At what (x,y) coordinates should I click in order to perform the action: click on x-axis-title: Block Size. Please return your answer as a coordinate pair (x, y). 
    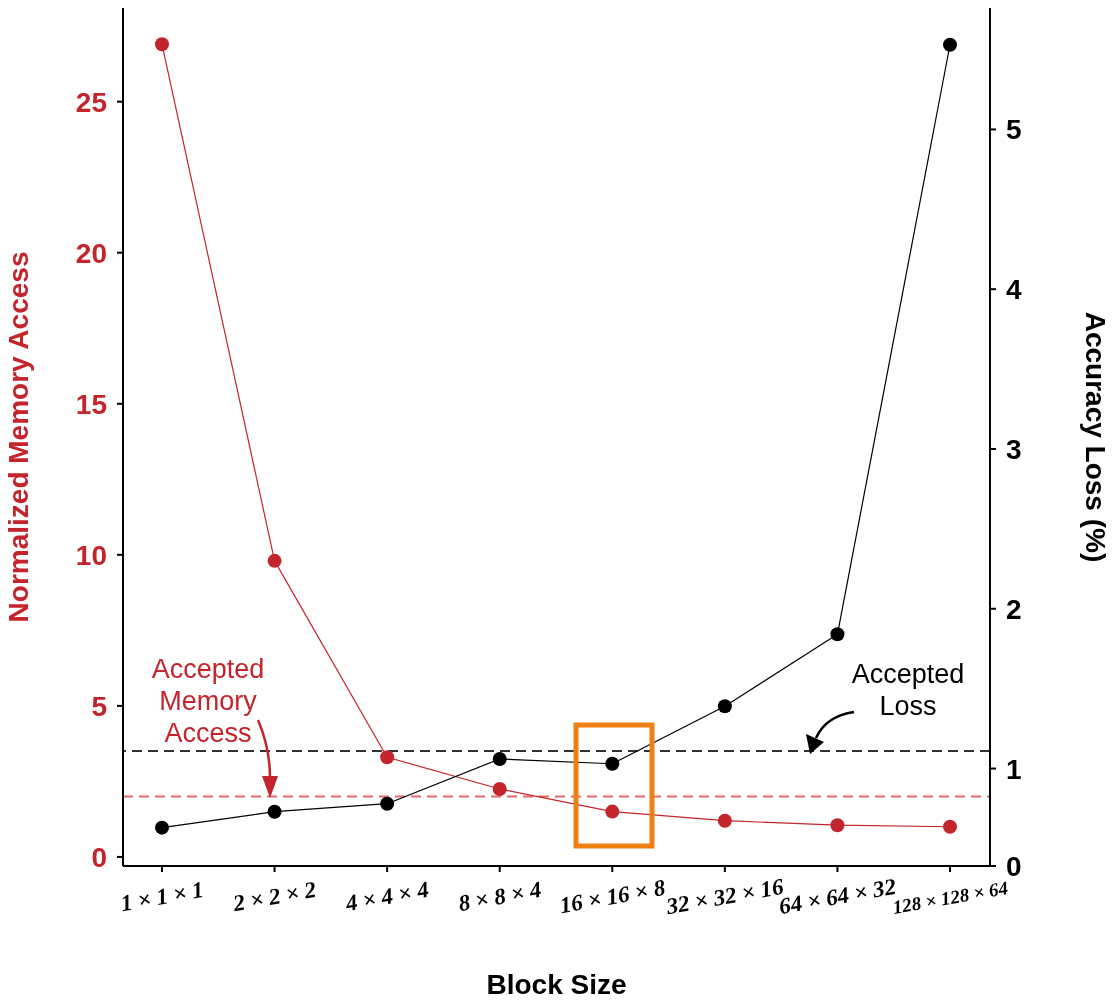
    Looking at the image, I should click on (556, 984).